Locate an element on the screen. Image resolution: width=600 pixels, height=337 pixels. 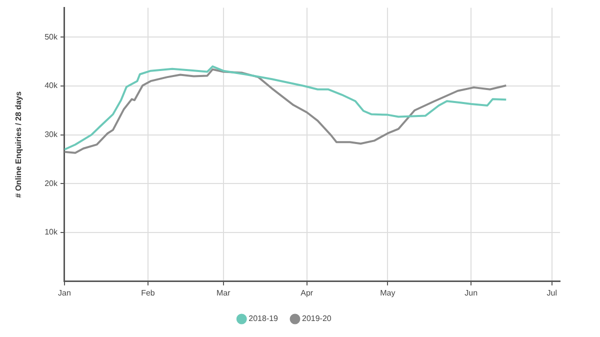
x-tick-label: May is located at coordinates (388, 293).